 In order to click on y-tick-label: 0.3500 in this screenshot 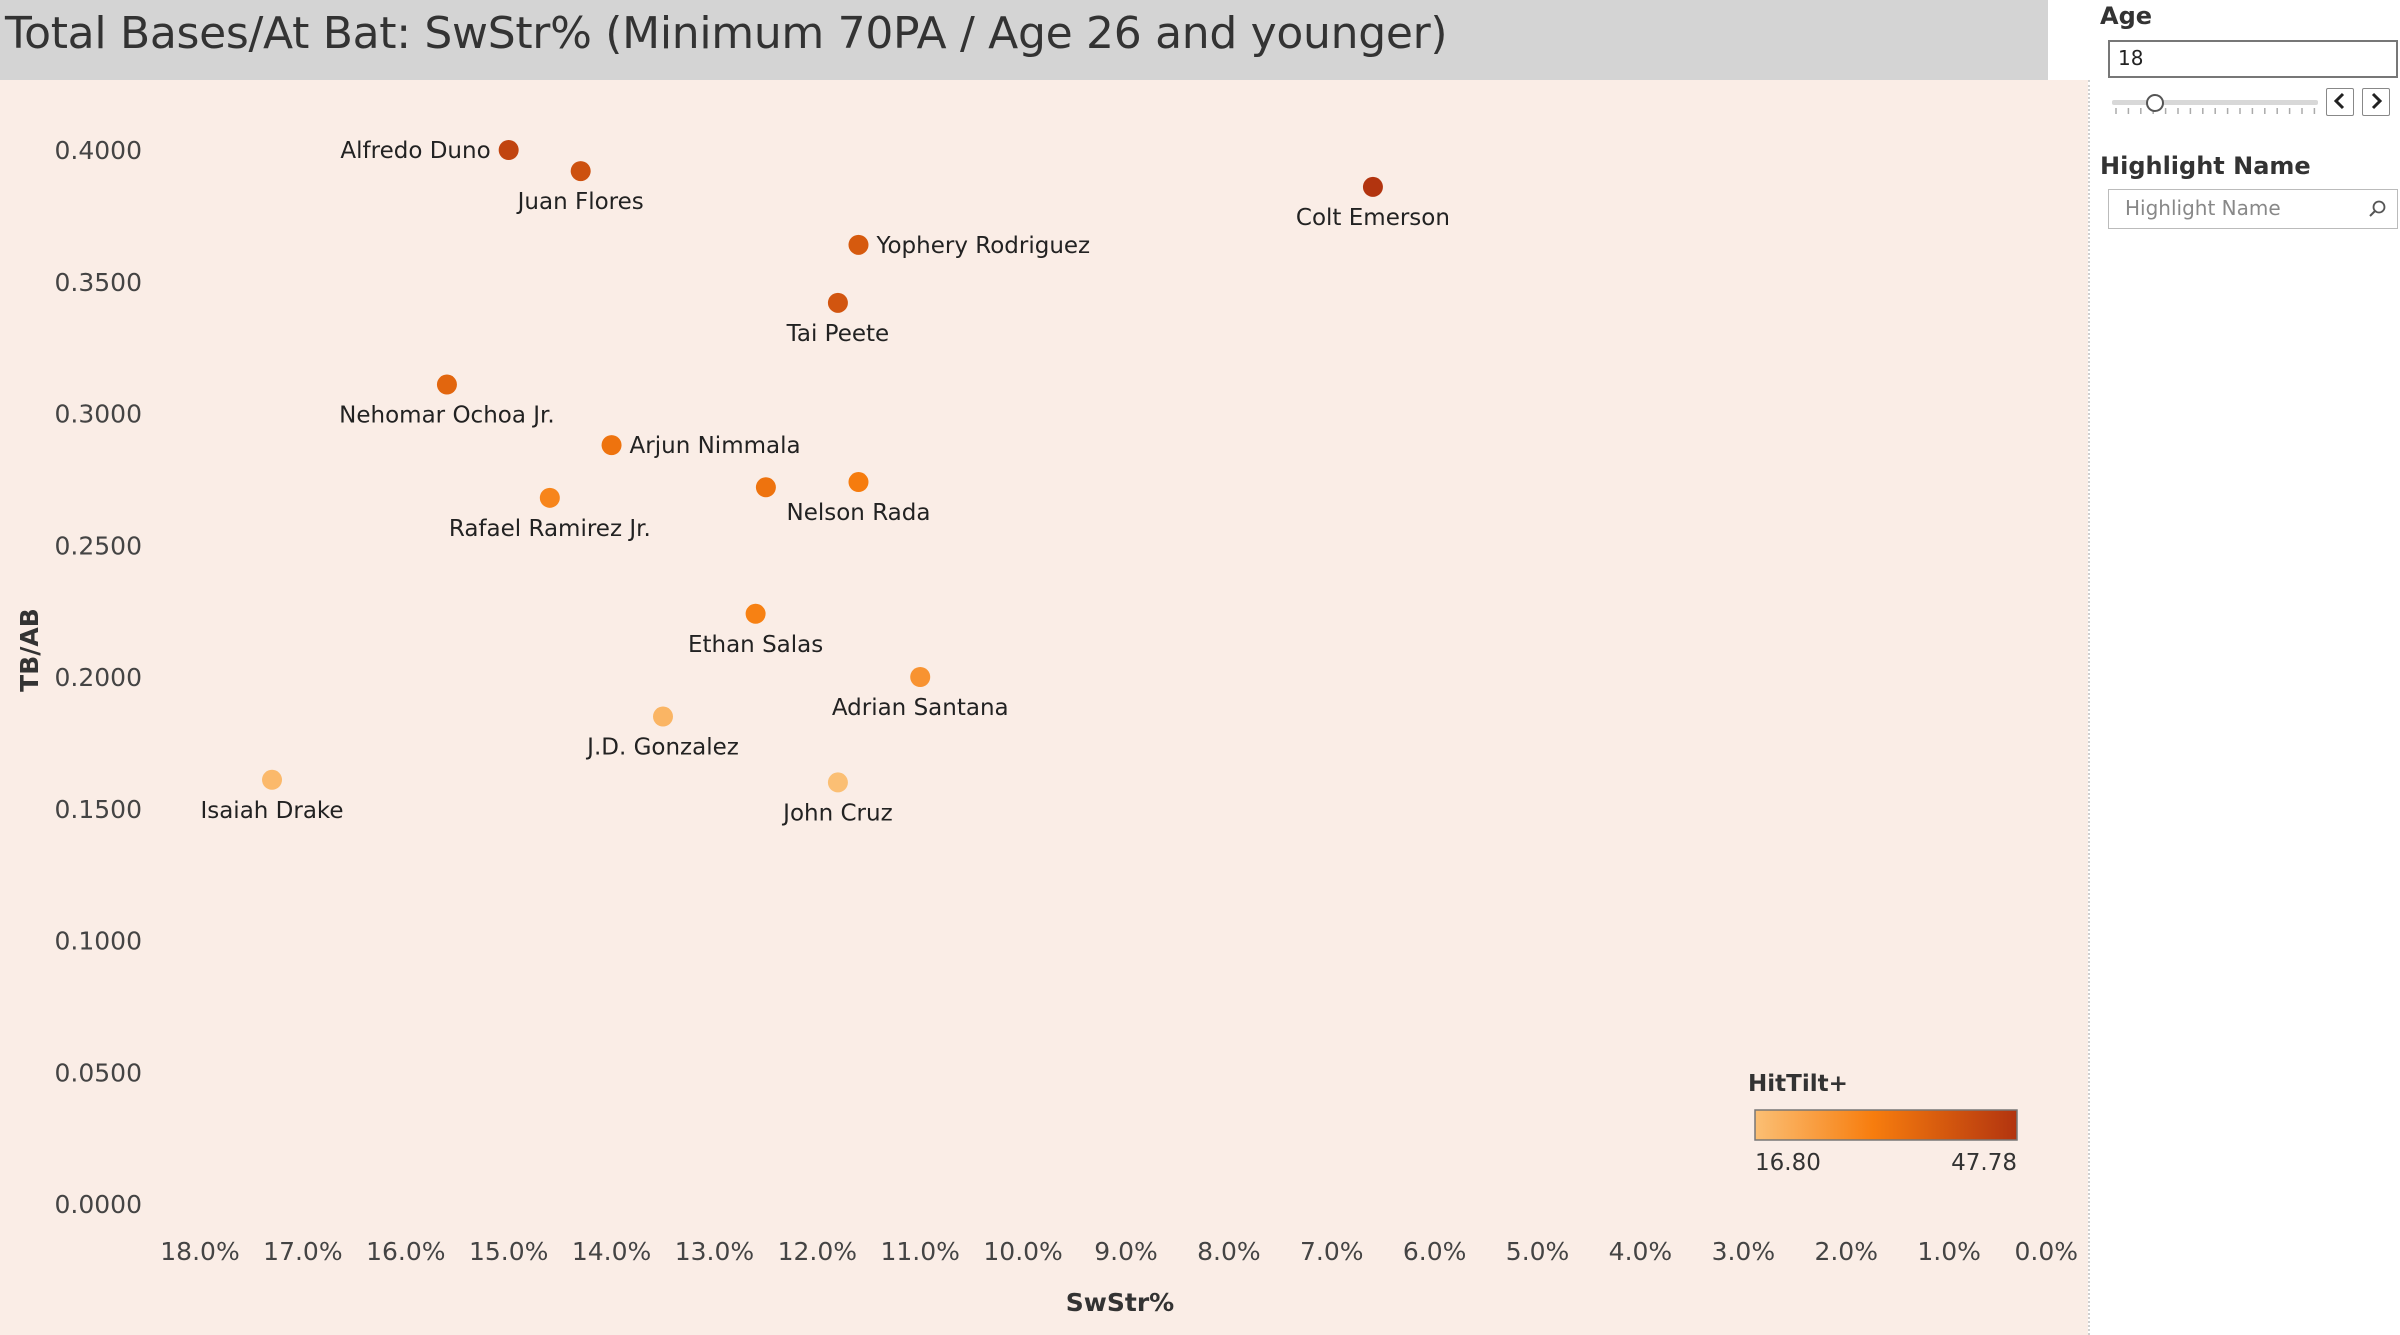, I will do `click(98, 282)`.